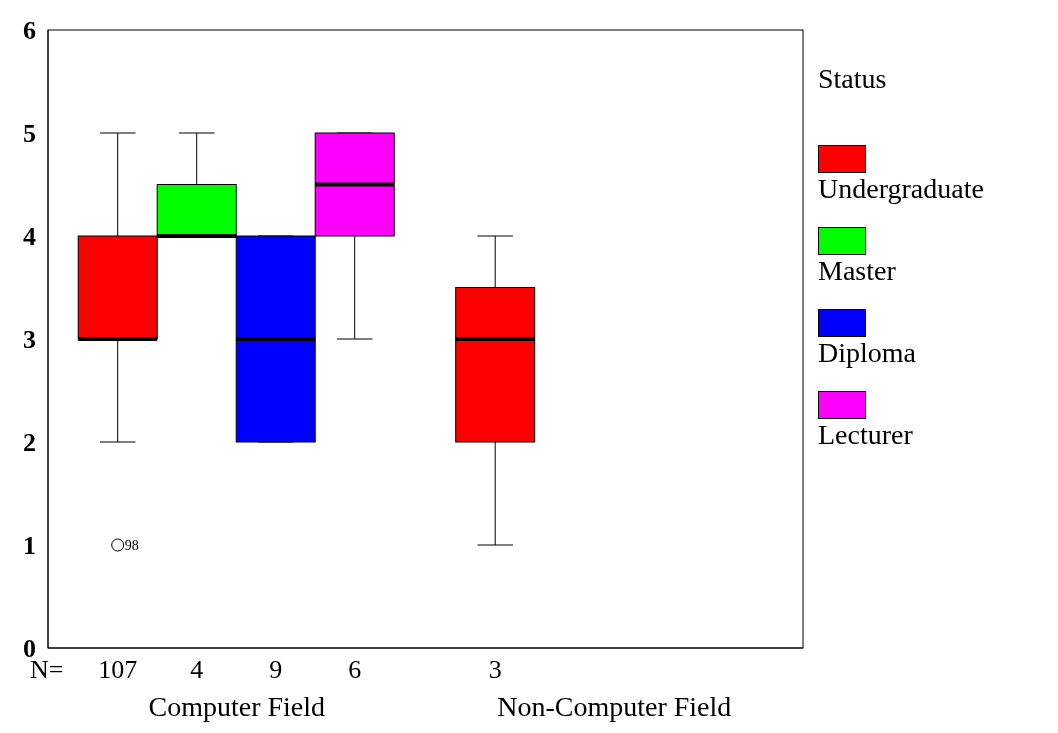  Describe the element at coordinates (131, 545) in the screenshot. I see `annotation: 98` at that location.